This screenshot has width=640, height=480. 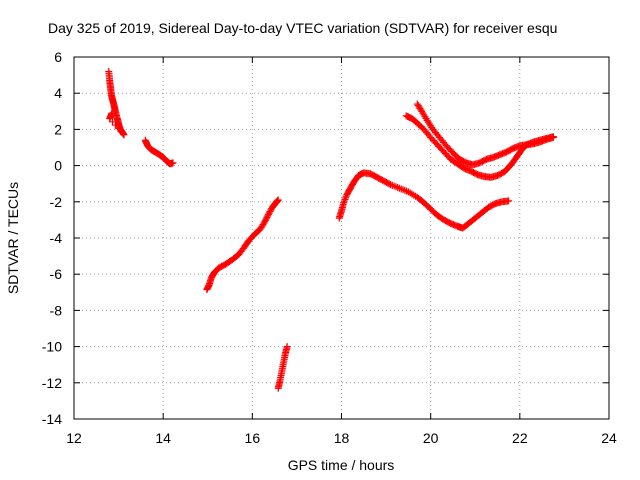 What do you see at coordinates (431, 438) in the screenshot?
I see `x-tick-label: 20` at bounding box center [431, 438].